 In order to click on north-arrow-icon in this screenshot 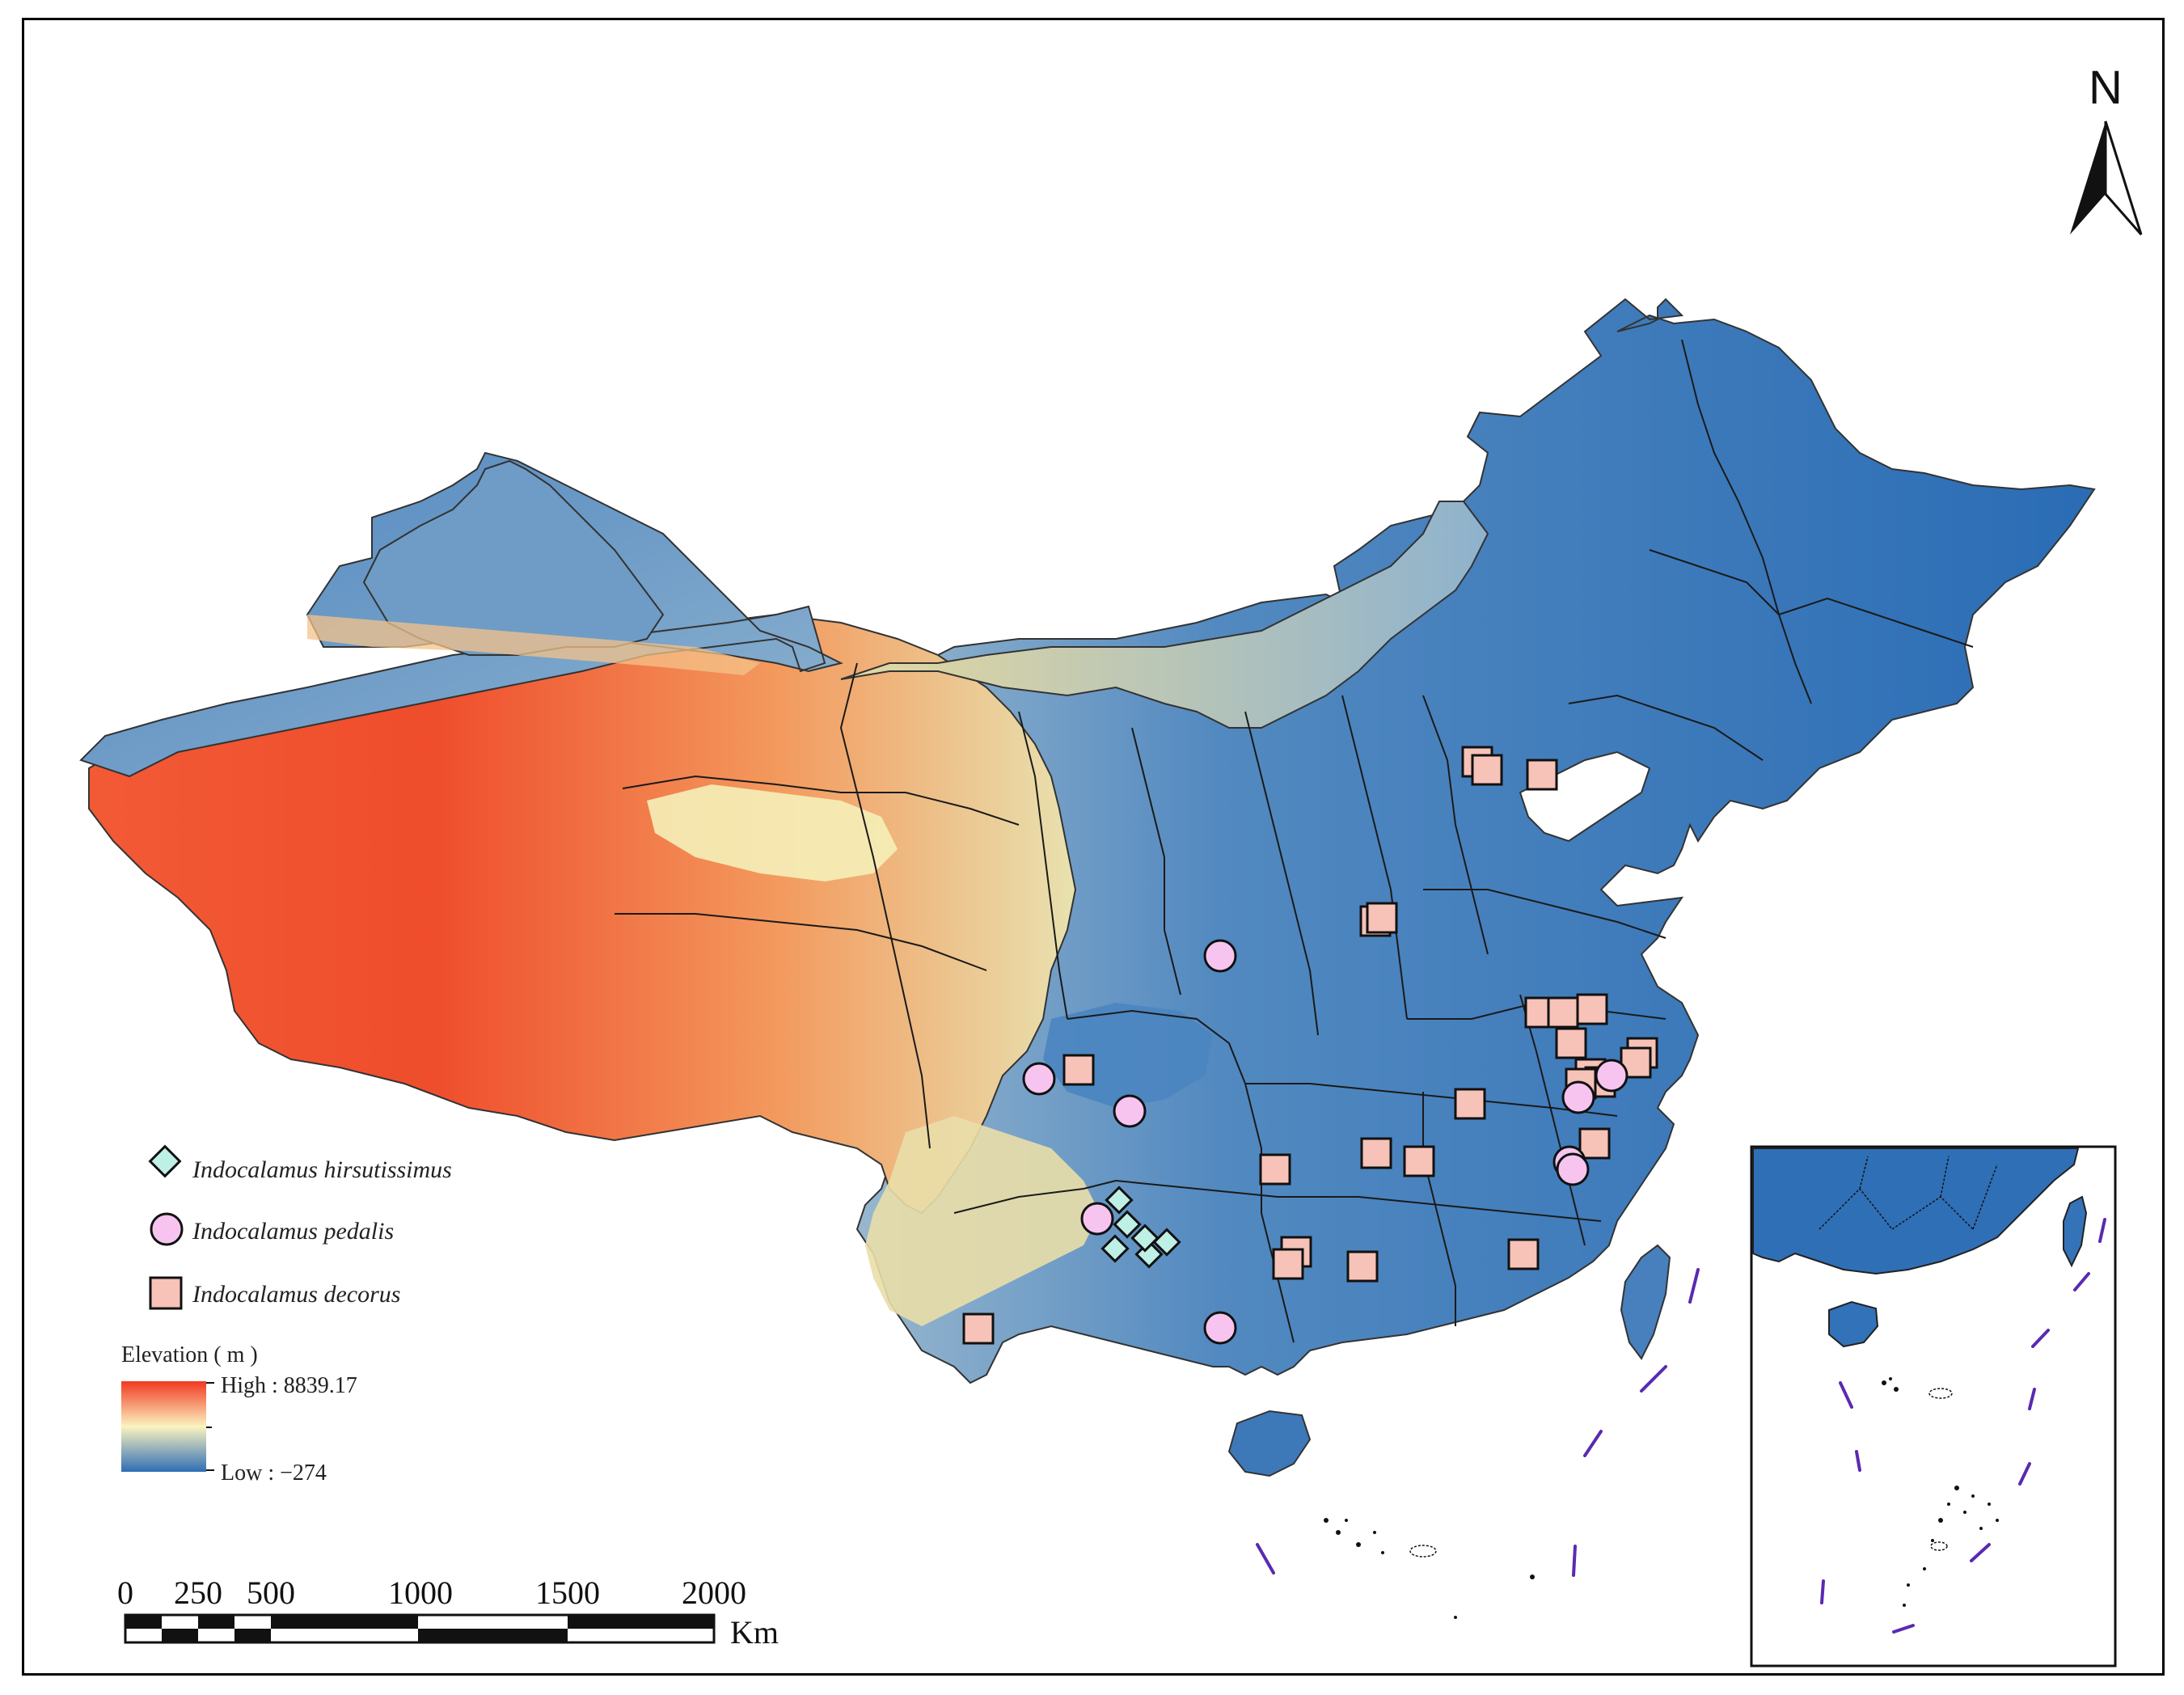, I will do `click(2088, 178)`.